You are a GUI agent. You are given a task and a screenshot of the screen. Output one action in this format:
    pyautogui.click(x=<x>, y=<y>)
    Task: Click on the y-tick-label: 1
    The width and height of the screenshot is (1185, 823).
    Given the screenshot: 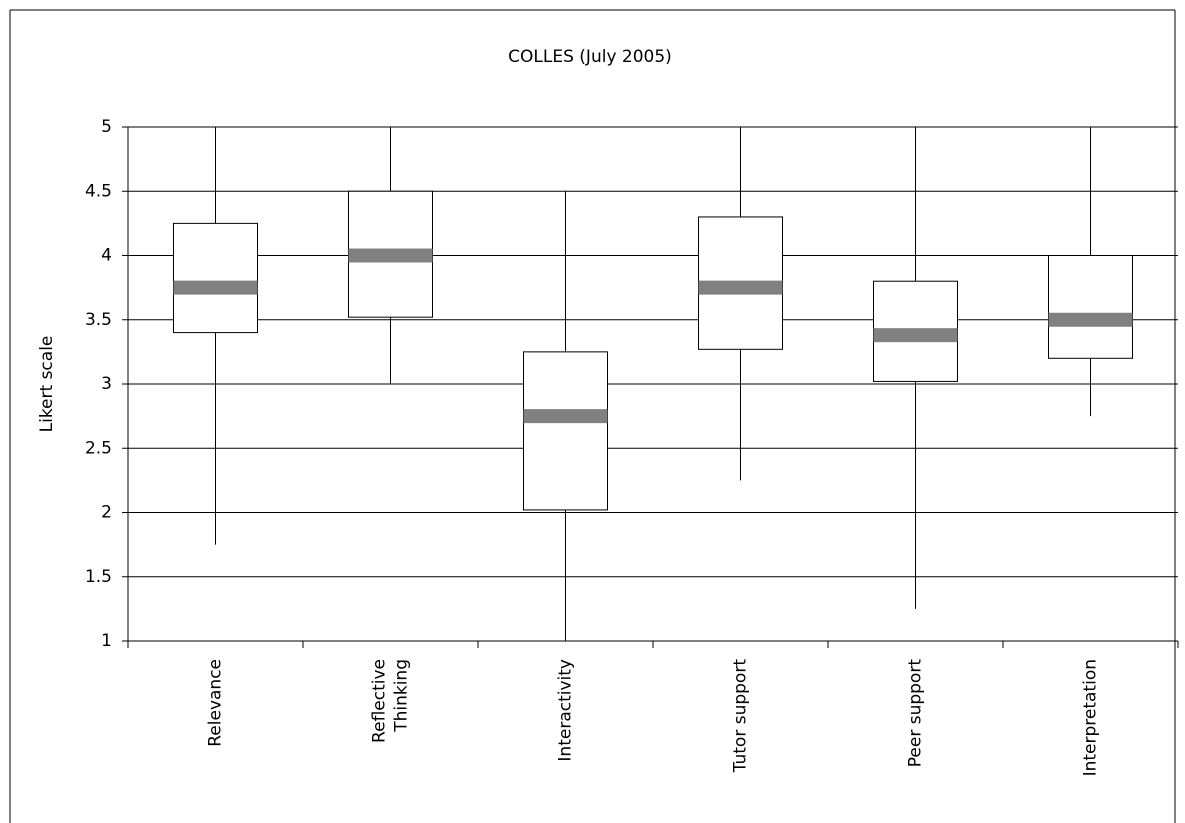 What is the action you would take?
    pyautogui.click(x=106, y=641)
    